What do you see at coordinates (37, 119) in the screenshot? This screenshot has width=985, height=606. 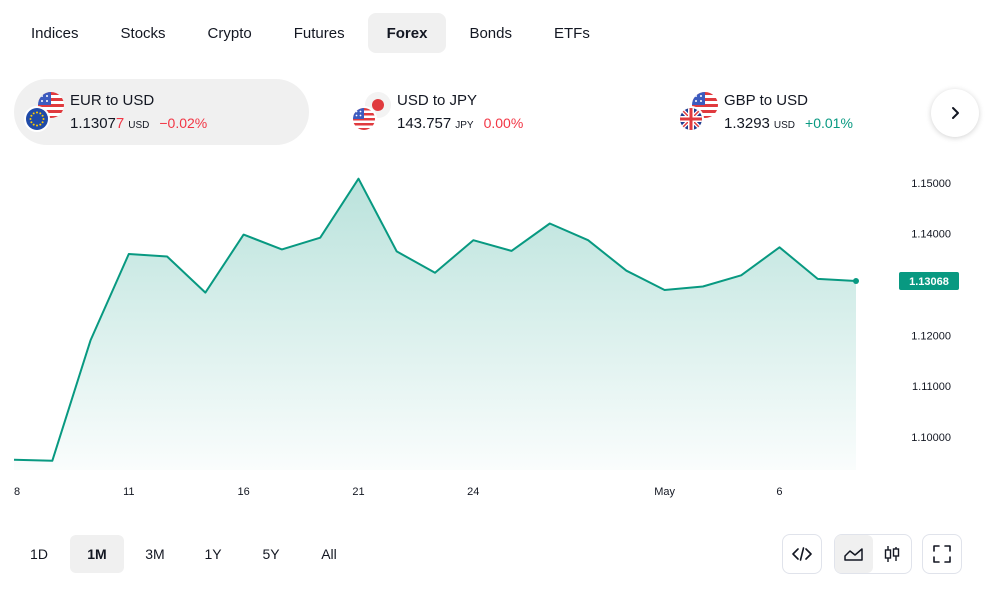 I see `eu-flag-icon` at bounding box center [37, 119].